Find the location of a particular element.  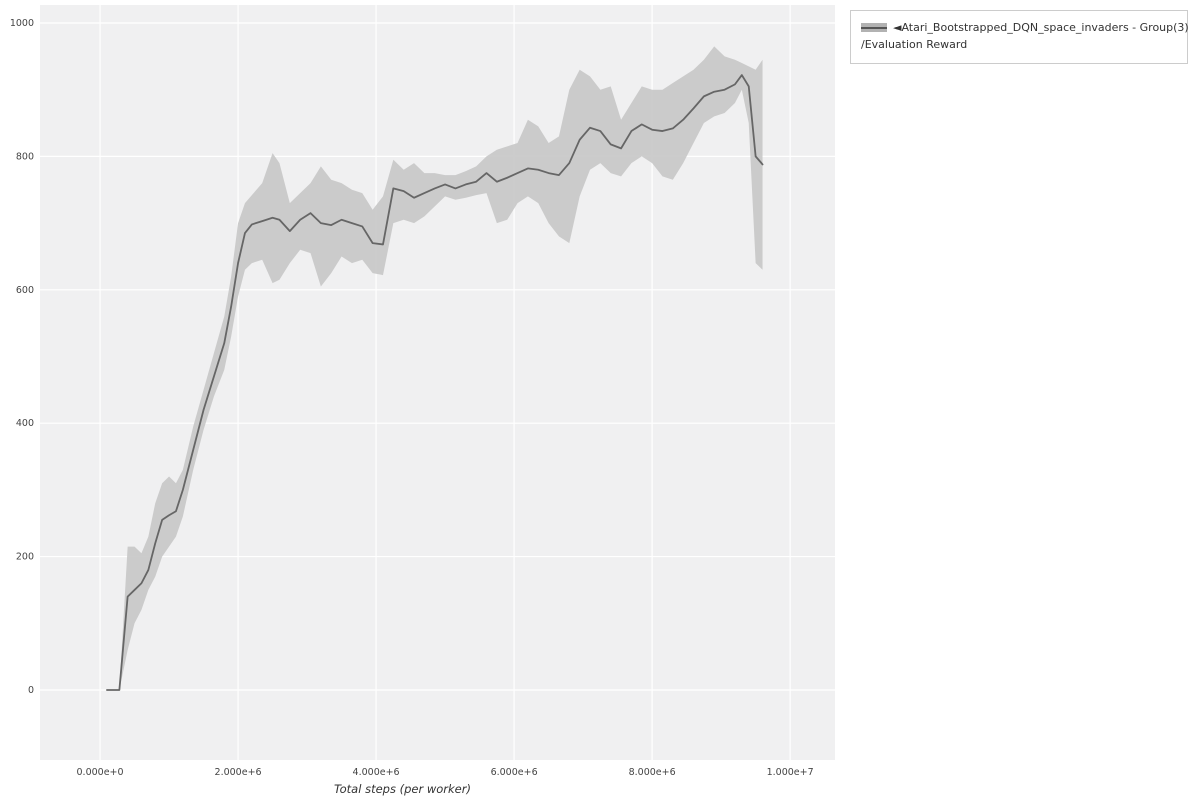

x-tick-label: 8.000e+6 is located at coordinates (652, 772).